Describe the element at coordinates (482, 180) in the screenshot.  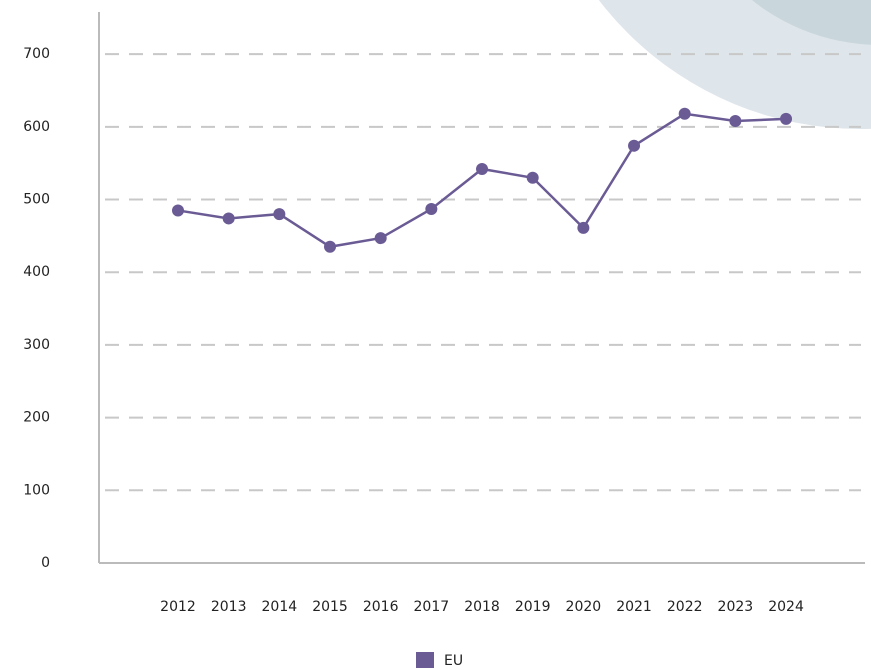
I see `series-line` at that location.